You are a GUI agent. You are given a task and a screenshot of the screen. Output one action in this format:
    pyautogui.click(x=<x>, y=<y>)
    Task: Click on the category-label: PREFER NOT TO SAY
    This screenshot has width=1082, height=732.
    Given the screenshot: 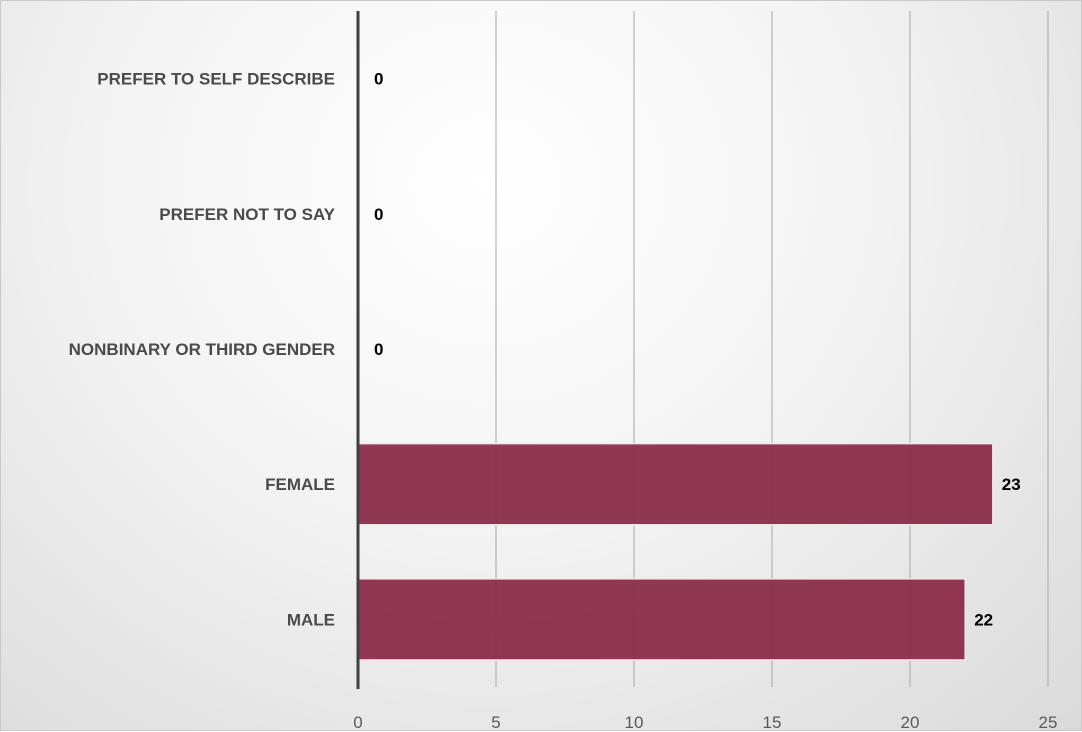 What is the action you would take?
    pyautogui.click(x=247, y=214)
    